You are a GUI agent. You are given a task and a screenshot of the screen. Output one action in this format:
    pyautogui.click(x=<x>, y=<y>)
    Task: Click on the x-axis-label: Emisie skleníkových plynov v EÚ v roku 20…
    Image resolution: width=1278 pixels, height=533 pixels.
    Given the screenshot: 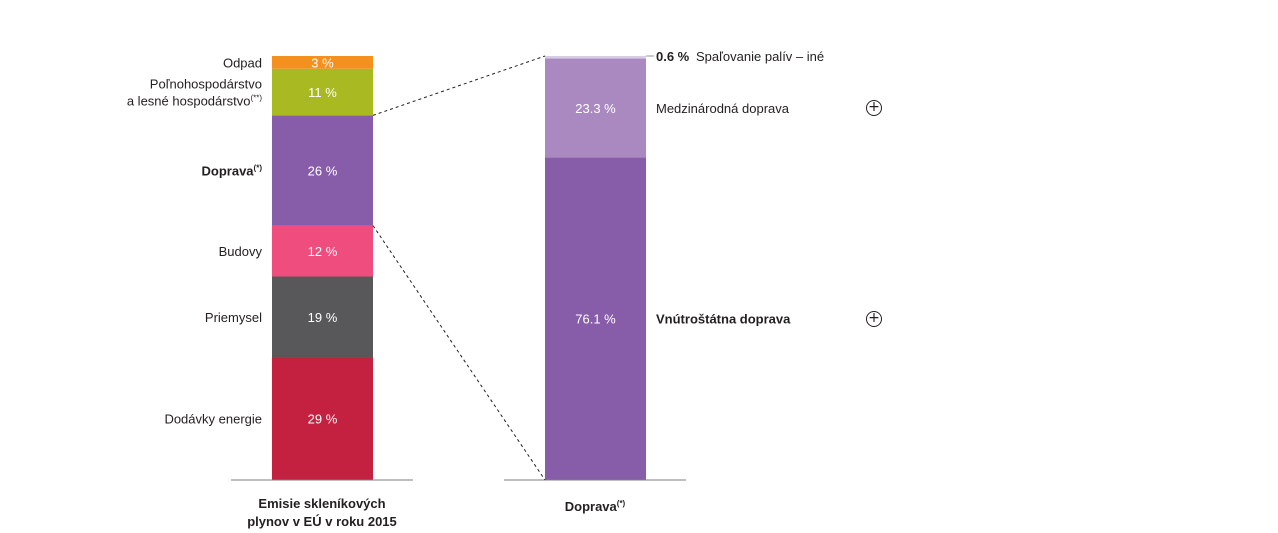 What is the action you would take?
    pyautogui.click(x=322, y=512)
    